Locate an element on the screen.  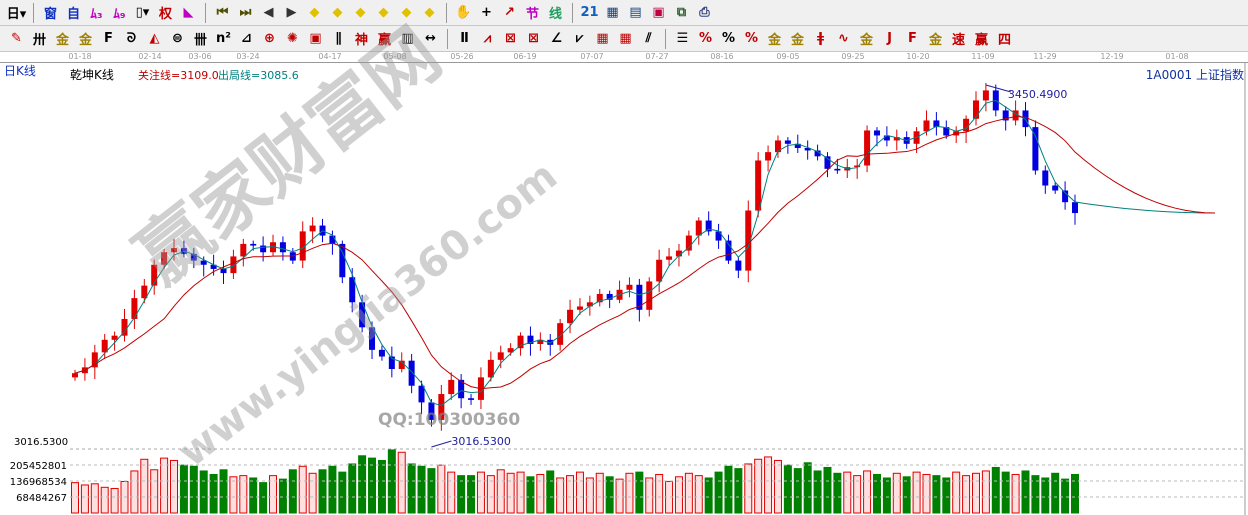
f-angle-icon: F is located at coordinates (912, 38).